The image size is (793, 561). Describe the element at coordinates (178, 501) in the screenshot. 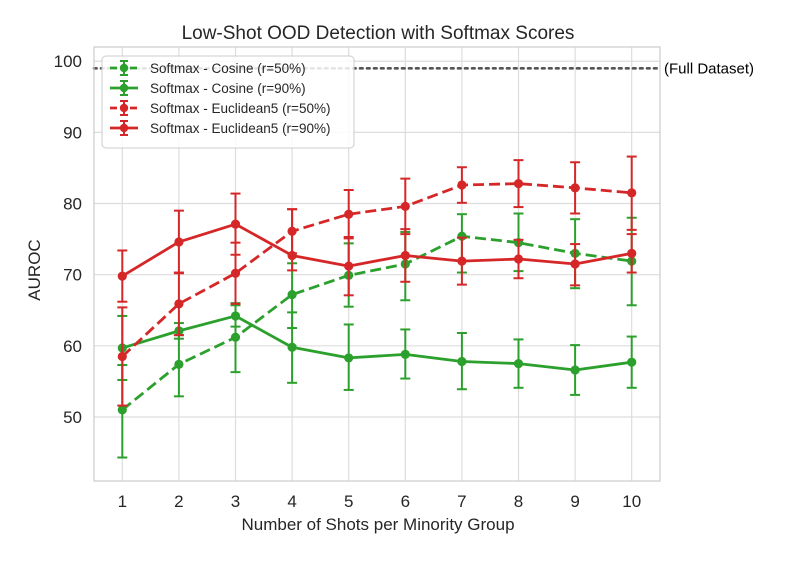

I see `x-tick-label: 2` at that location.